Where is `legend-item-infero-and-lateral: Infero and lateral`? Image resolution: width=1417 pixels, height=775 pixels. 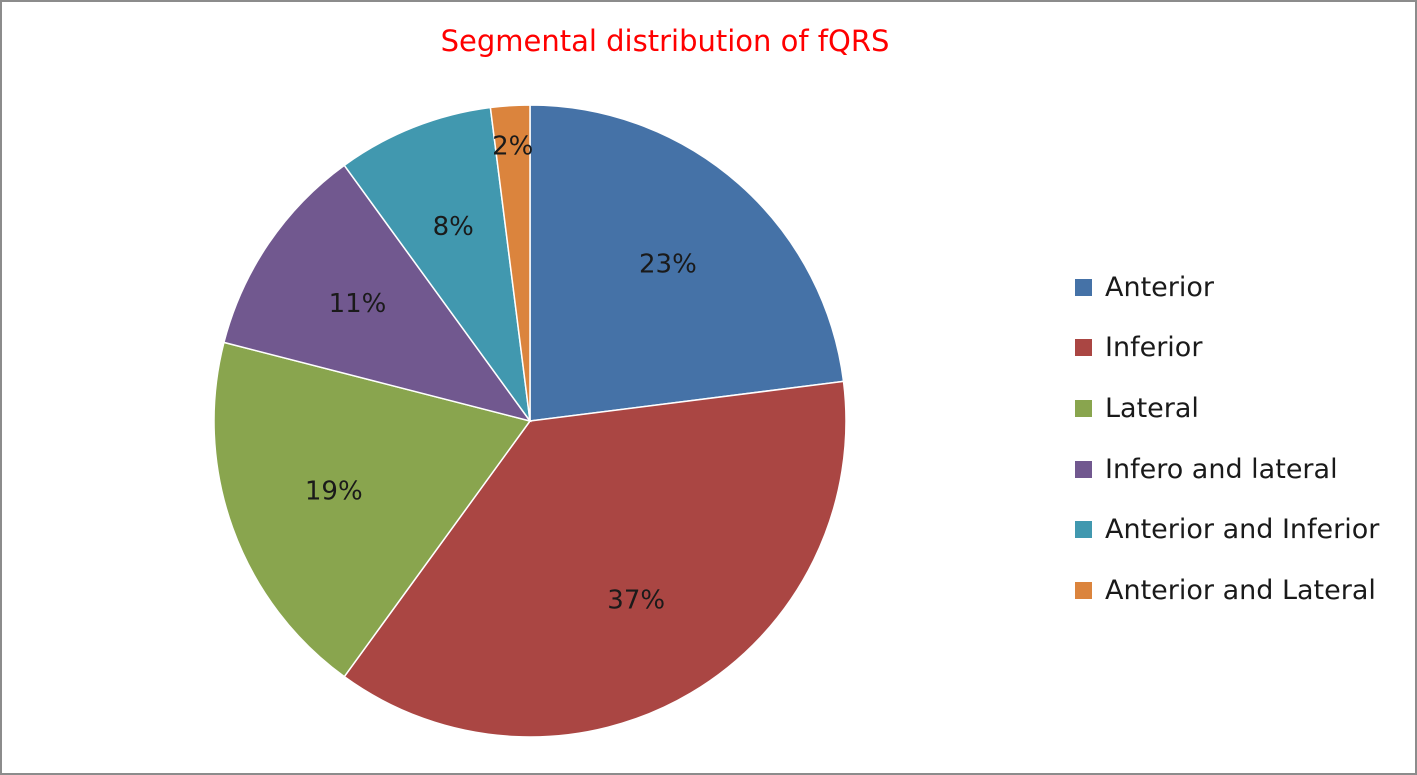
legend-item-infero-and-lateral: Infero and lateral is located at coordinates (1227, 469).